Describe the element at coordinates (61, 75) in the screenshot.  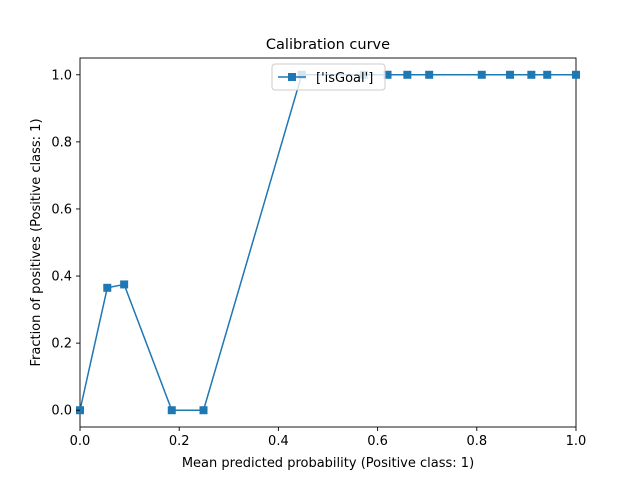
I see `y-tick-label: 1.0` at that location.